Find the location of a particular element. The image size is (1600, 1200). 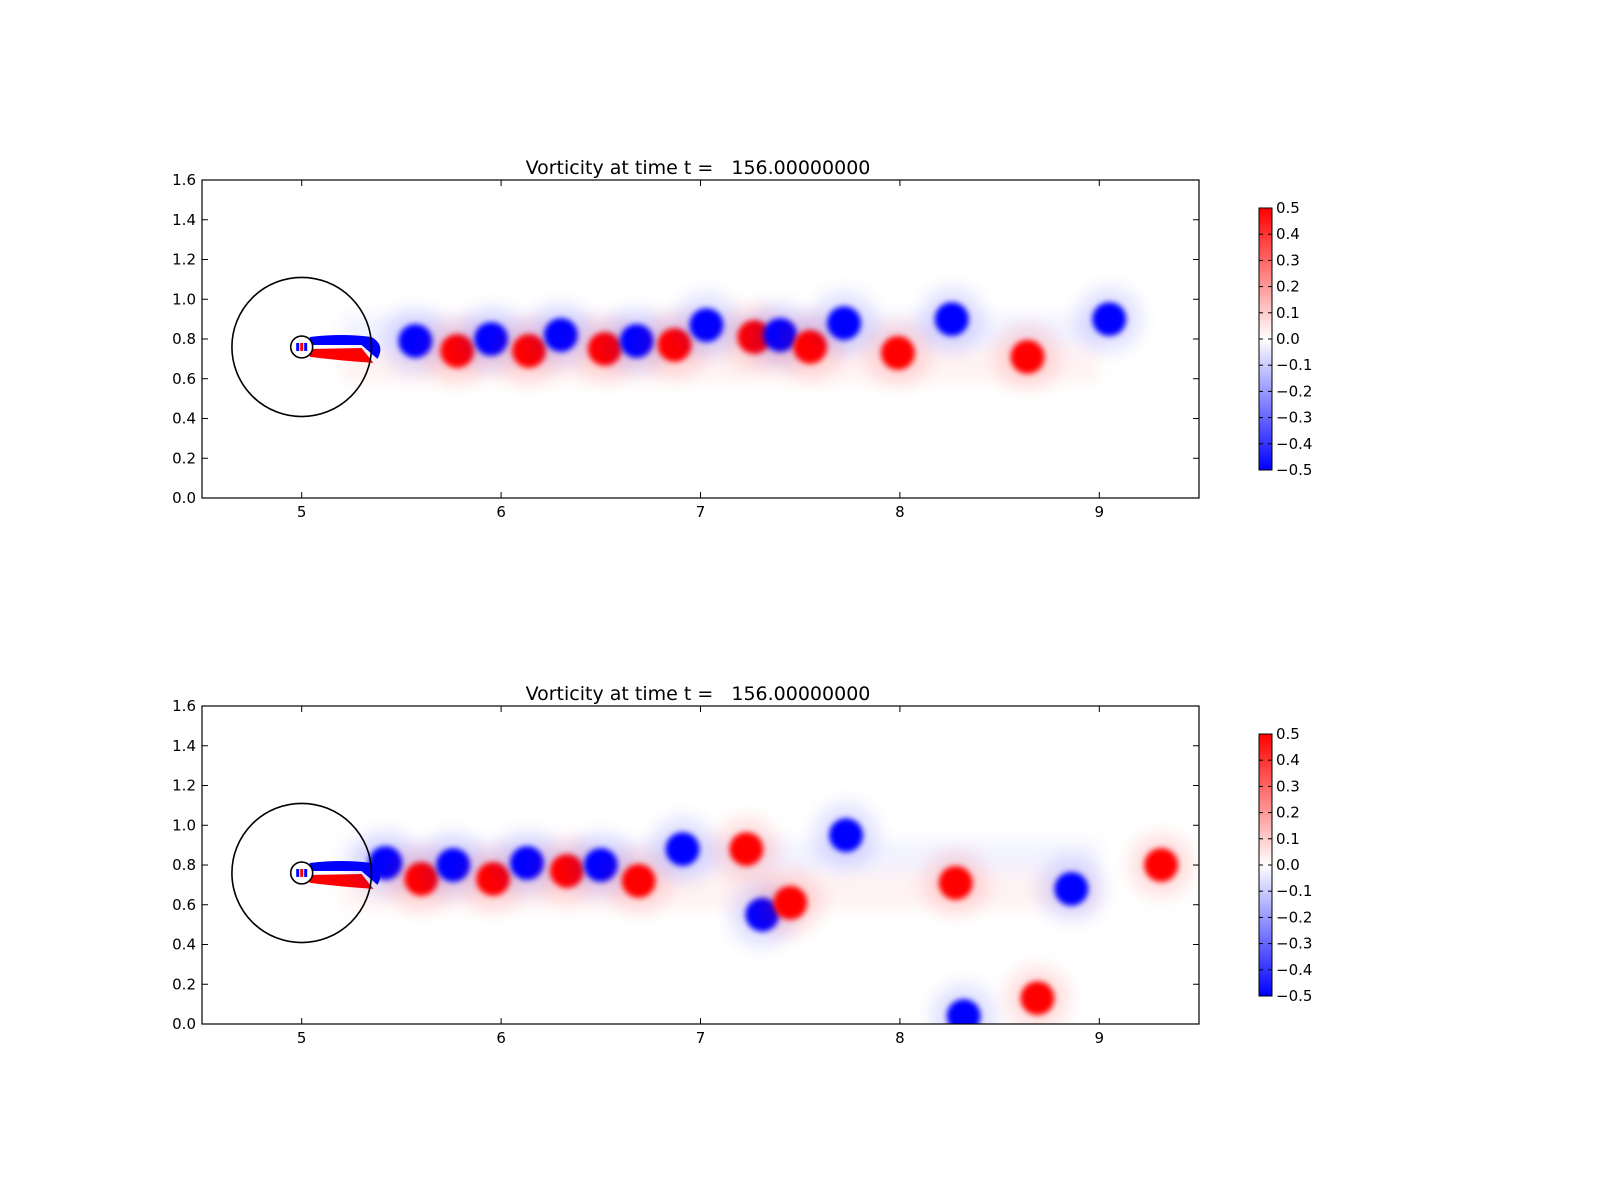

plot-title-bottom: Vorticity at time t = 156.00000000 is located at coordinates (698, 694).